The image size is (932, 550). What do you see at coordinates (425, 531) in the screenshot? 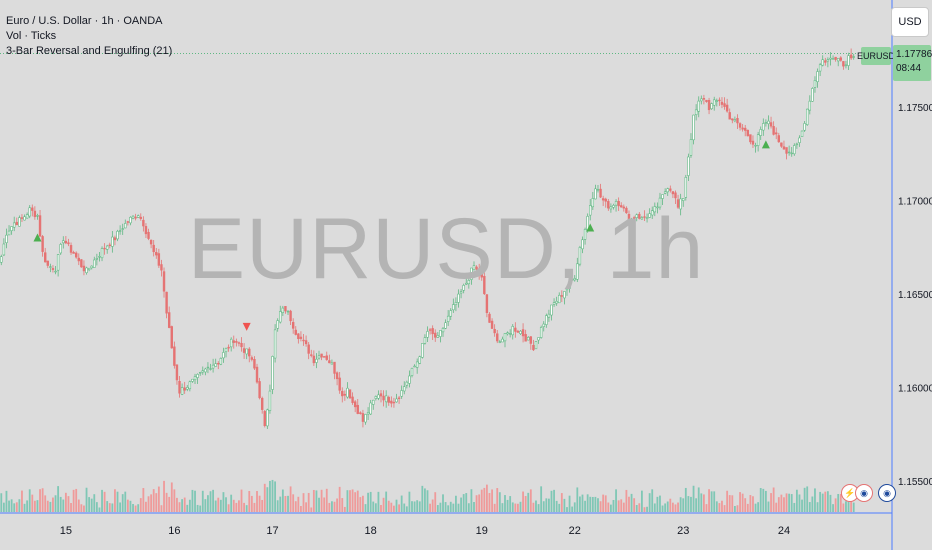
I see `time-axis: 15 16 17 18 19 22 23 24` at bounding box center [425, 531].